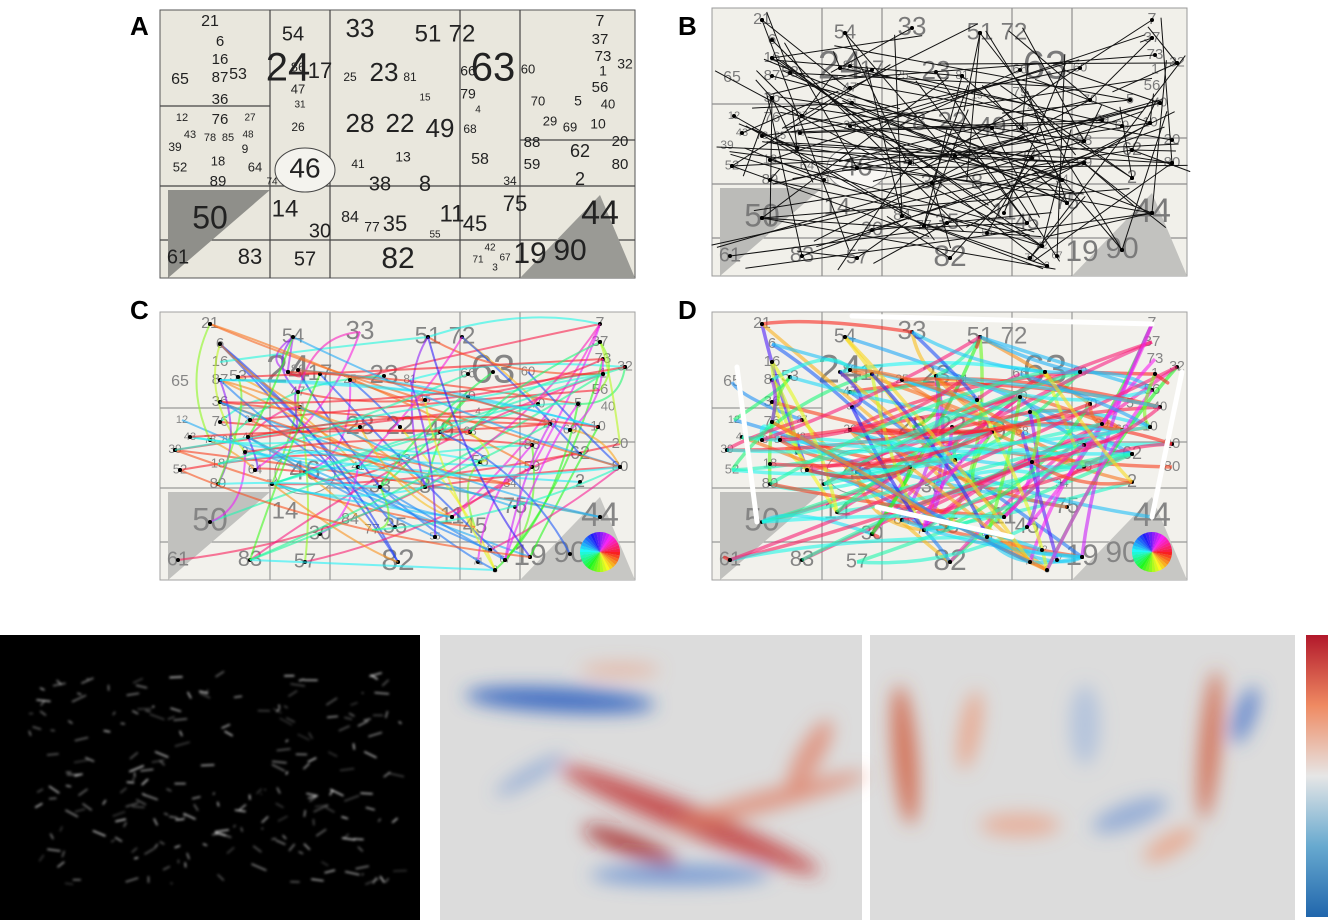  I want to click on table-number: 41, so click(358, 164).